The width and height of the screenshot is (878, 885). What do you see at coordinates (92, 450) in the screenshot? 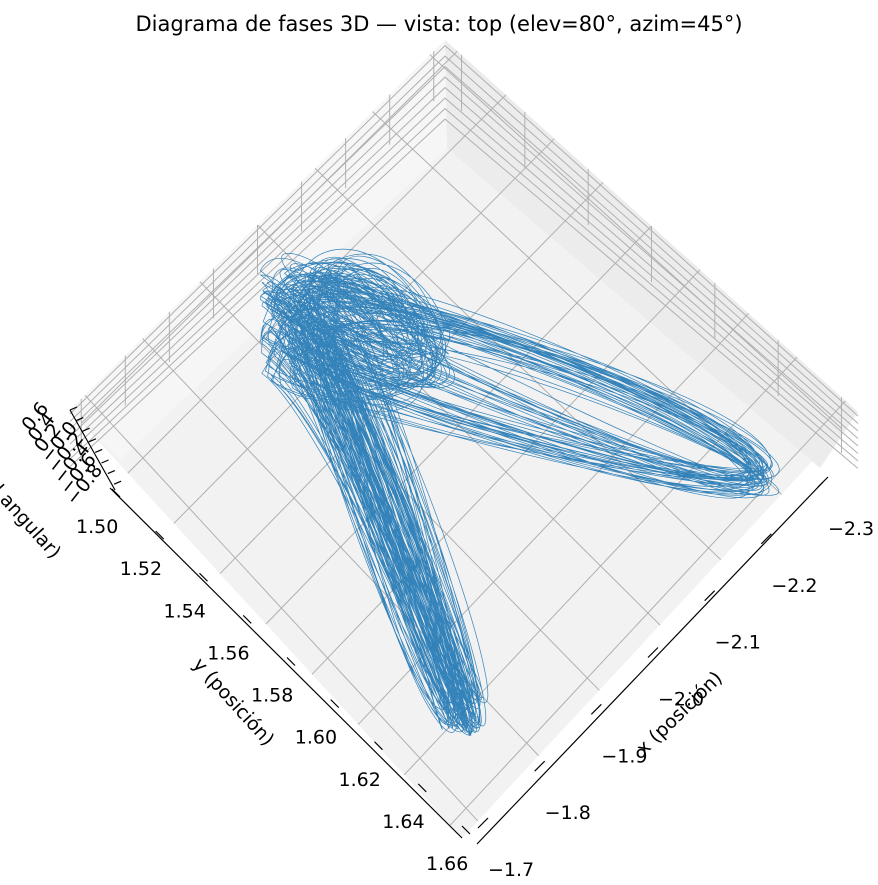
I see `z-axis-line` at bounding box center [92, 450].